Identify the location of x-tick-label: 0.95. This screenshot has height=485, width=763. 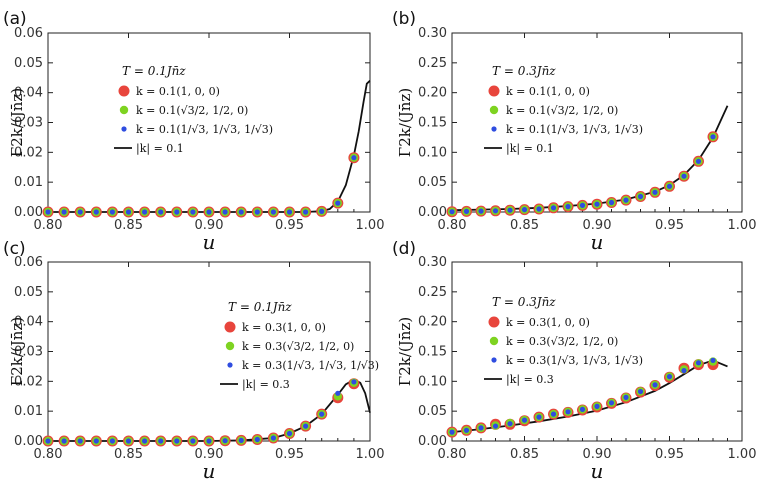
(669, 454).